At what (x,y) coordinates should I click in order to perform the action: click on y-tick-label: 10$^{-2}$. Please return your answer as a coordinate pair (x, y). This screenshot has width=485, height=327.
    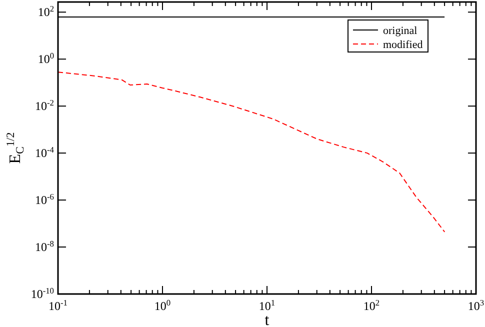
    Looking at the image, I should click on (44, 106).